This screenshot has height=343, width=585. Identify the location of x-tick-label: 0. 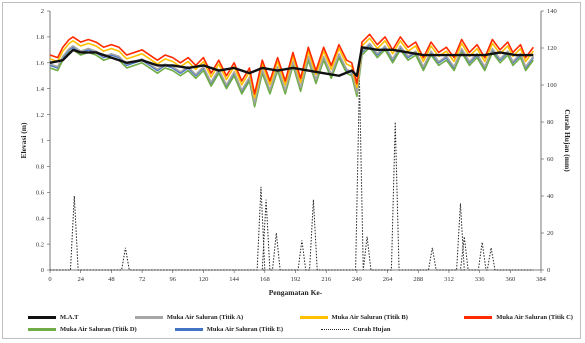
(49, 279).